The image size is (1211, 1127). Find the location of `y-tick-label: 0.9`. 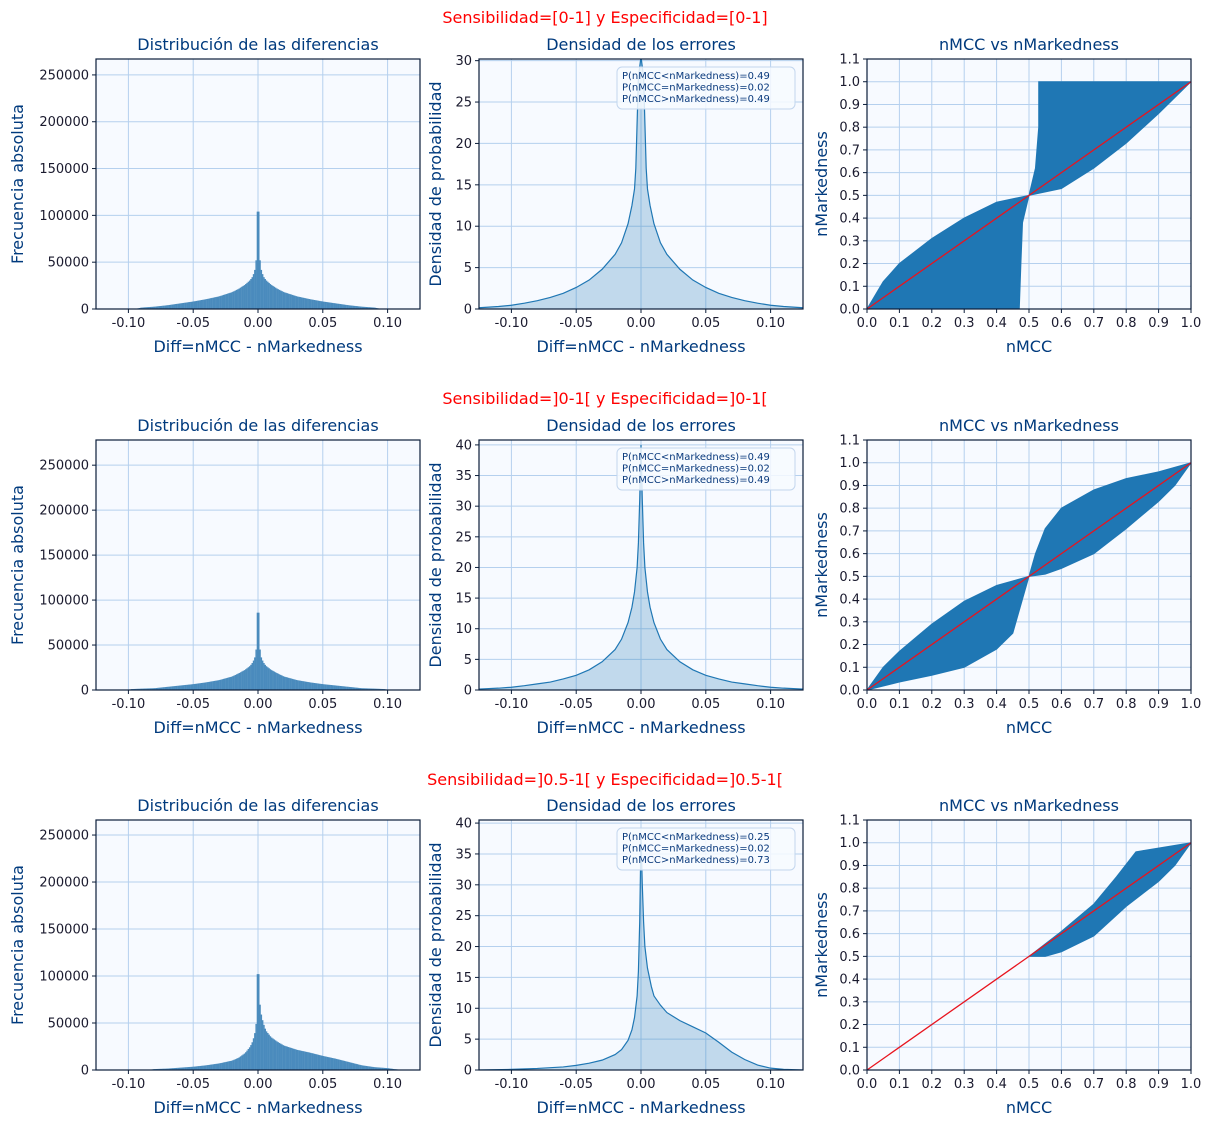

y-tick-label: 0.9 is located at coordinates (849, 105).